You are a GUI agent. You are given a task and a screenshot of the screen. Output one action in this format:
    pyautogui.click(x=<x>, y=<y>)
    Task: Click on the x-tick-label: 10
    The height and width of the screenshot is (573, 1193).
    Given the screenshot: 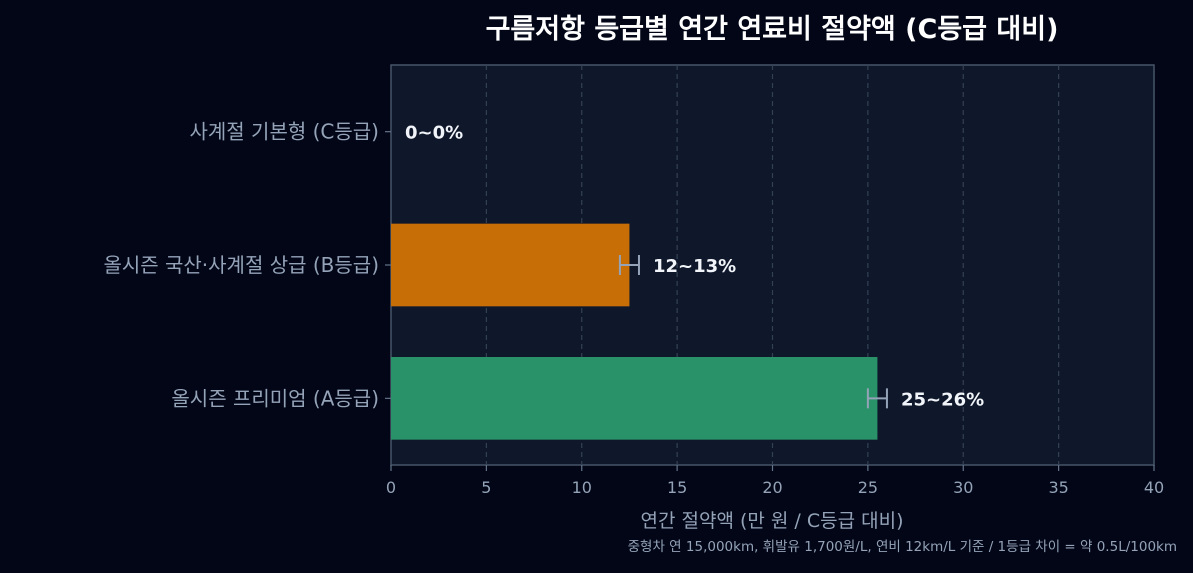 What is the action you would take?
    pyautogui.click(x=582, y=487)
    